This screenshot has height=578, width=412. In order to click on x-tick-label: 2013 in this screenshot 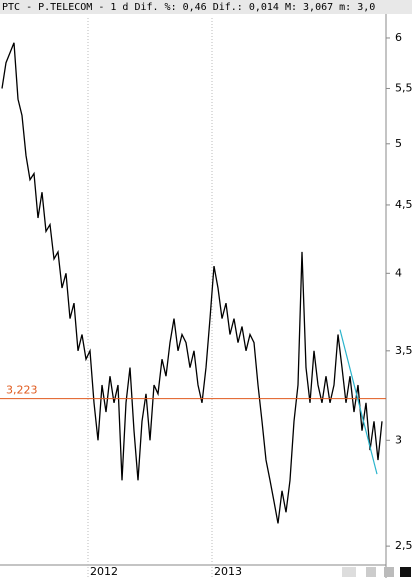, I will do `click(228, 571)`.